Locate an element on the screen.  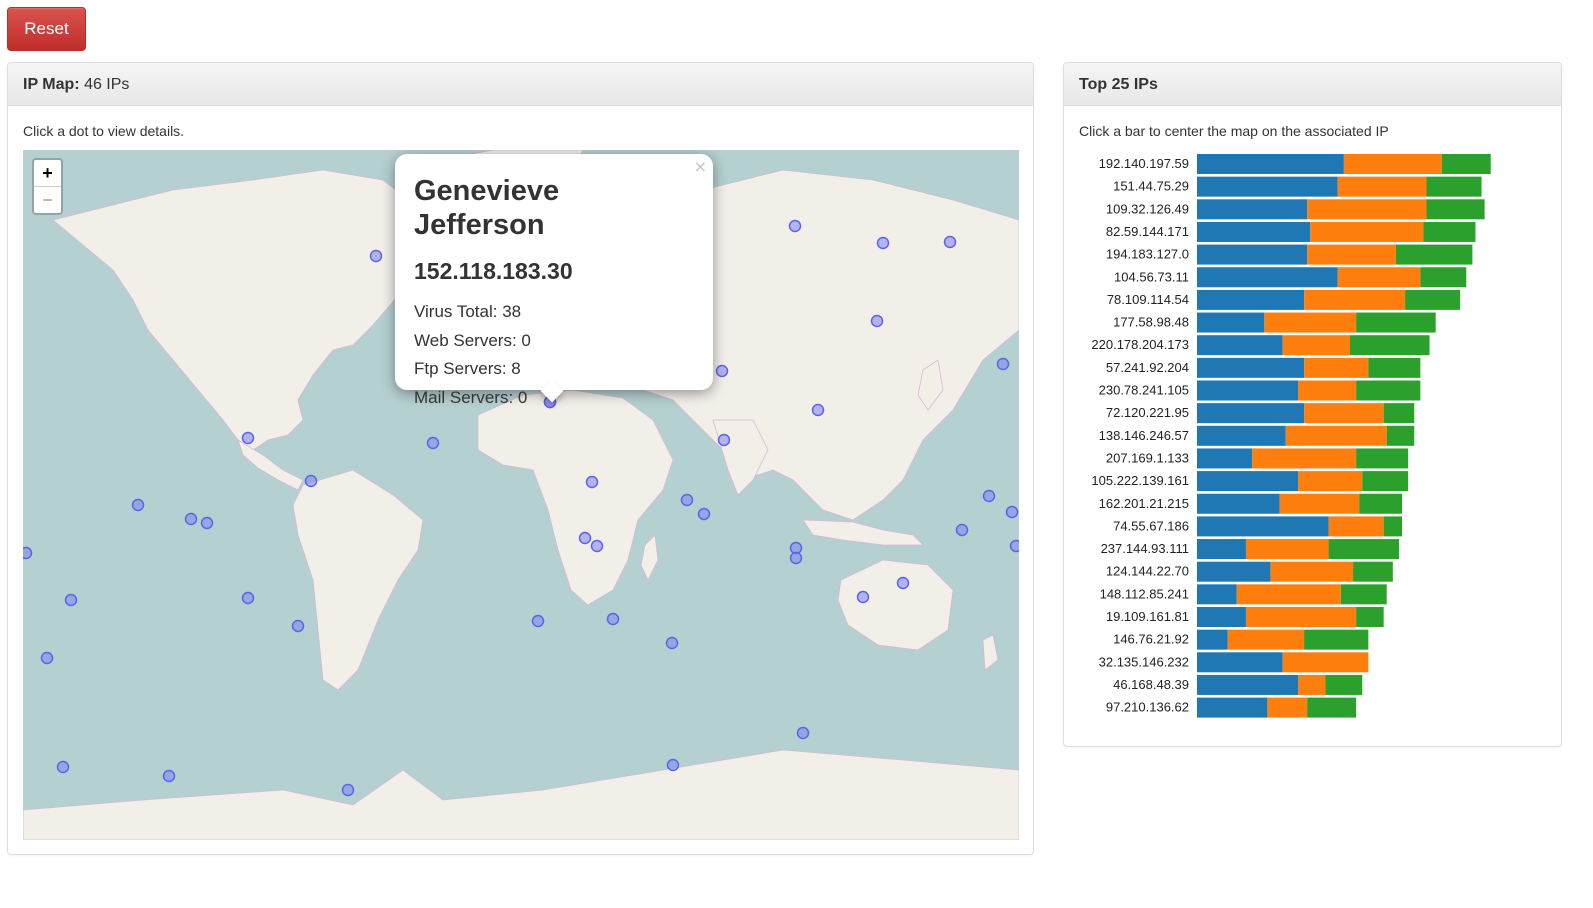
zoom-out-button: − is located at coordinates (47, 200).